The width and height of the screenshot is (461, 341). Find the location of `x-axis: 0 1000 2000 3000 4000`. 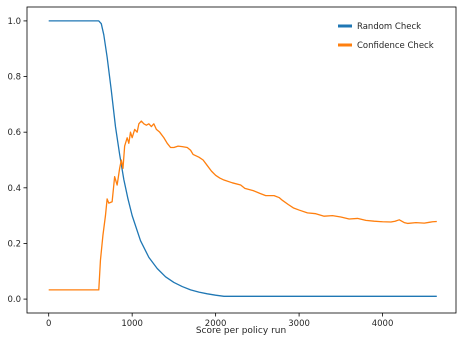

x-axis: 0 1000 2000 3000 4000 is located at coordinates (219, 321).